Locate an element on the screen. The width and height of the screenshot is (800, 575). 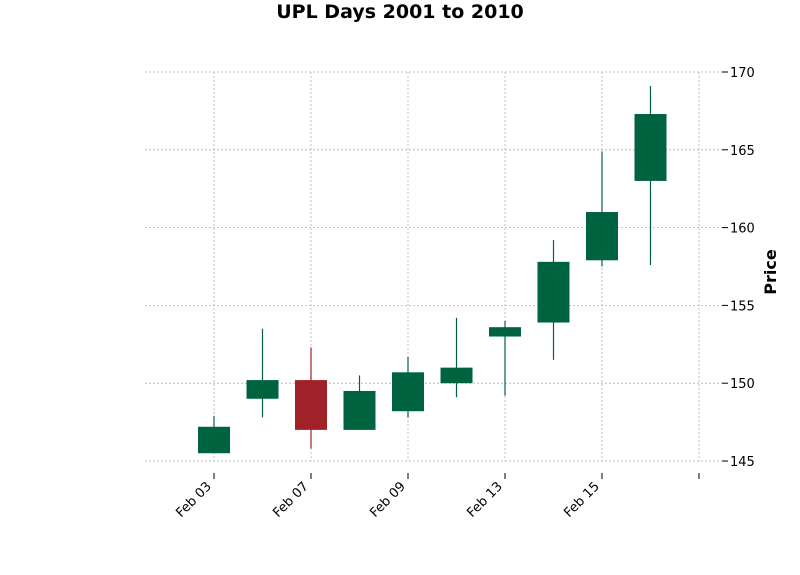
y-axis: 145 150 155 160 165 170 is located at coordinates (738, 268).